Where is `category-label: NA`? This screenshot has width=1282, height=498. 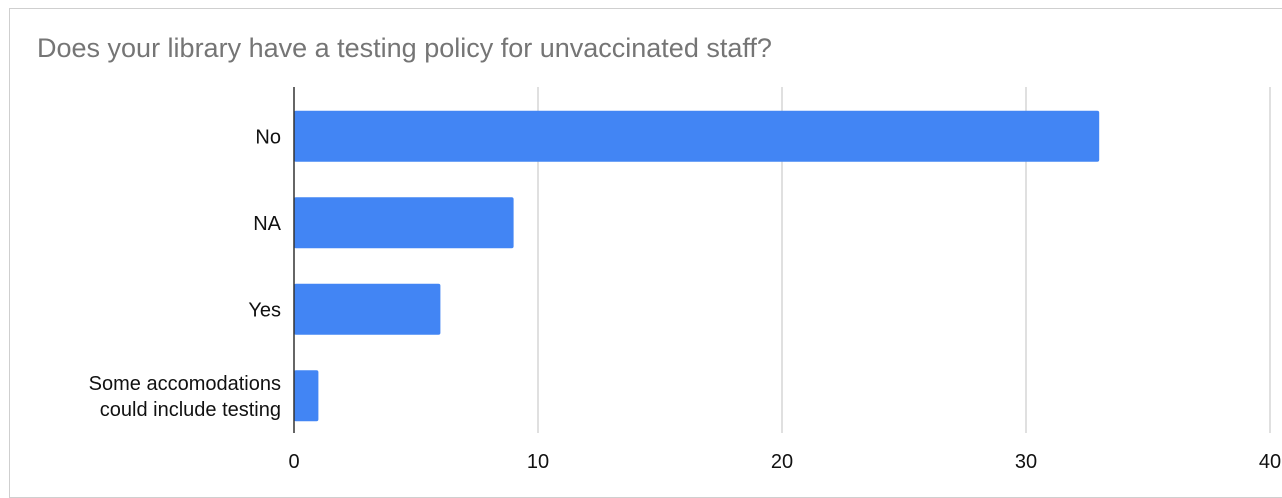 category-label: NA is located at coordinates (267, 224).